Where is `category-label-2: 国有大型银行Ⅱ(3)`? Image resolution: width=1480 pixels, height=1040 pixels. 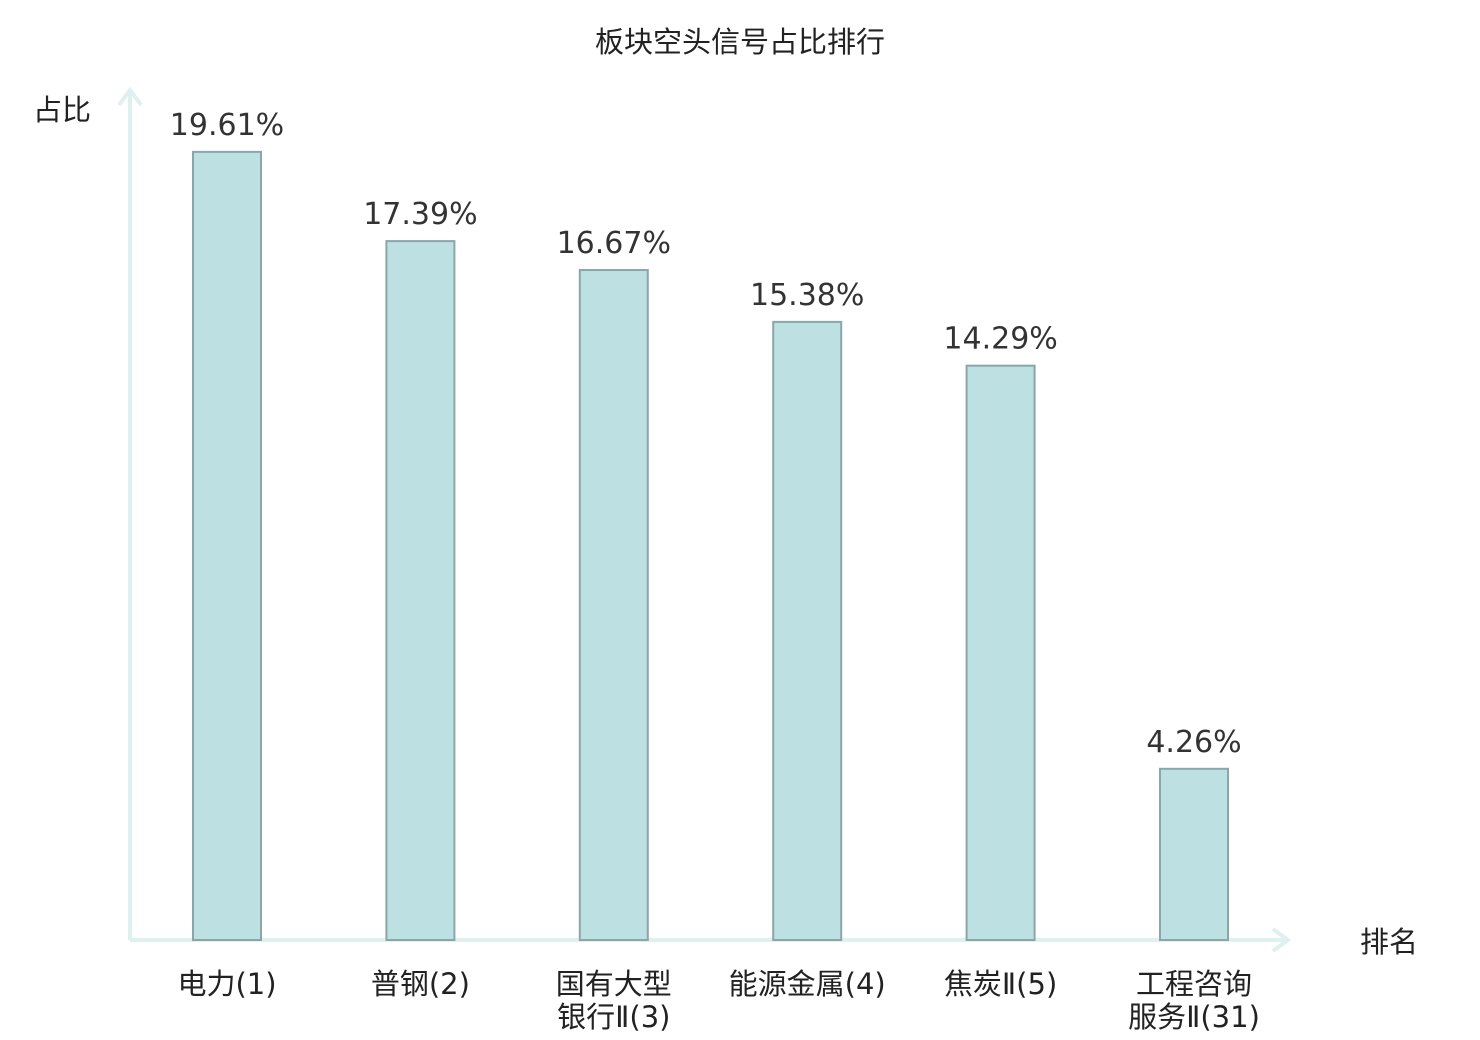 category-label-2: 国有大型银行Ⅱ(3) is located at coordinates (614, 1000).